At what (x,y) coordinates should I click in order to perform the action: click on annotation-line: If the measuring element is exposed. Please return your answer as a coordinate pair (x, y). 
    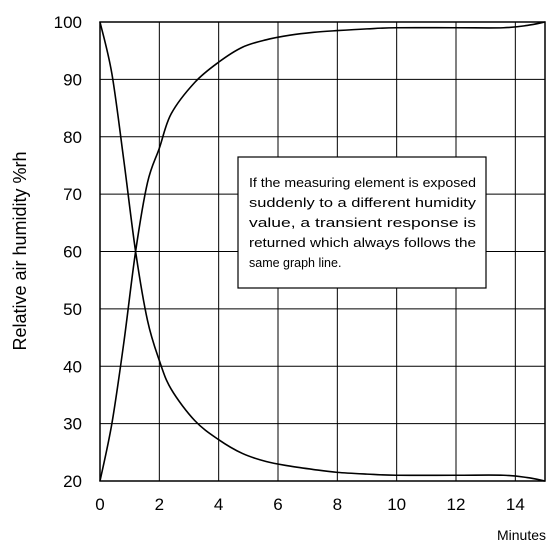
    Looking at the image, I should click on (362, 183).